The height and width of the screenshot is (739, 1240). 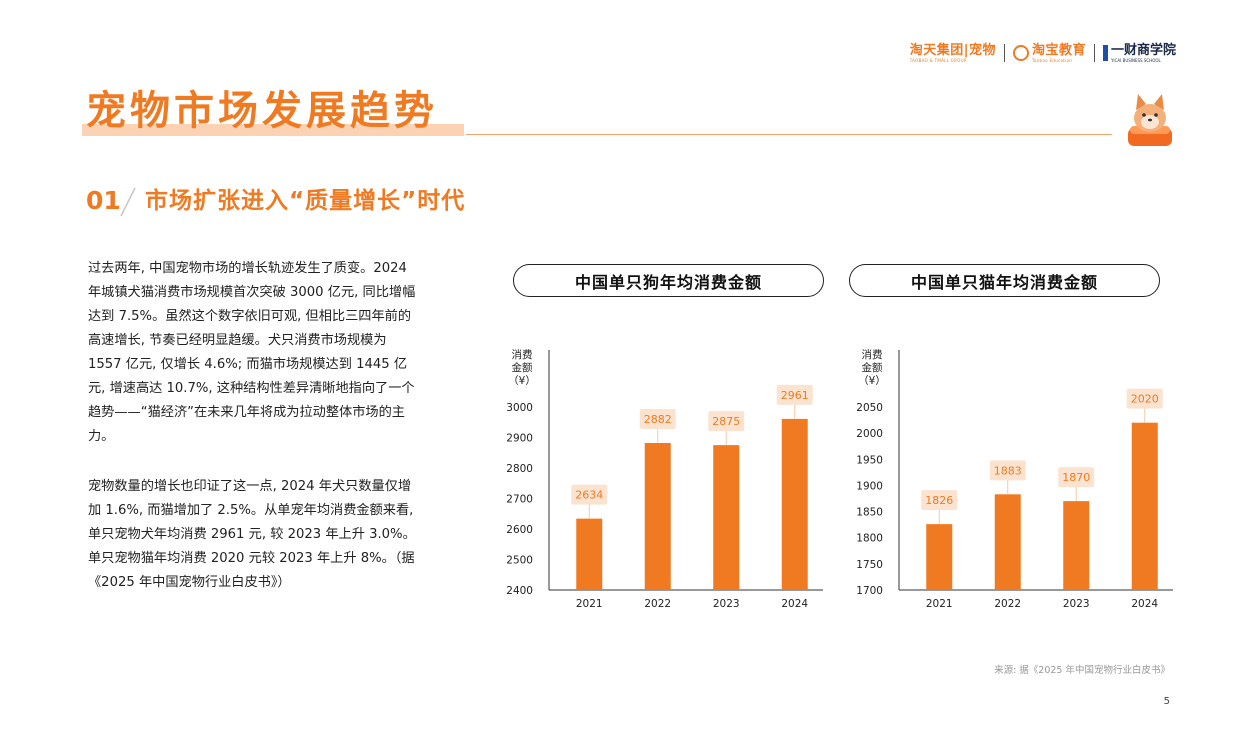 What do you see at coordinates (938, 60) in the screenshot?
I see `taotian-pet-logo-sub: TAOBAO & TMALL GROUP` at bounding box center [938, 60].